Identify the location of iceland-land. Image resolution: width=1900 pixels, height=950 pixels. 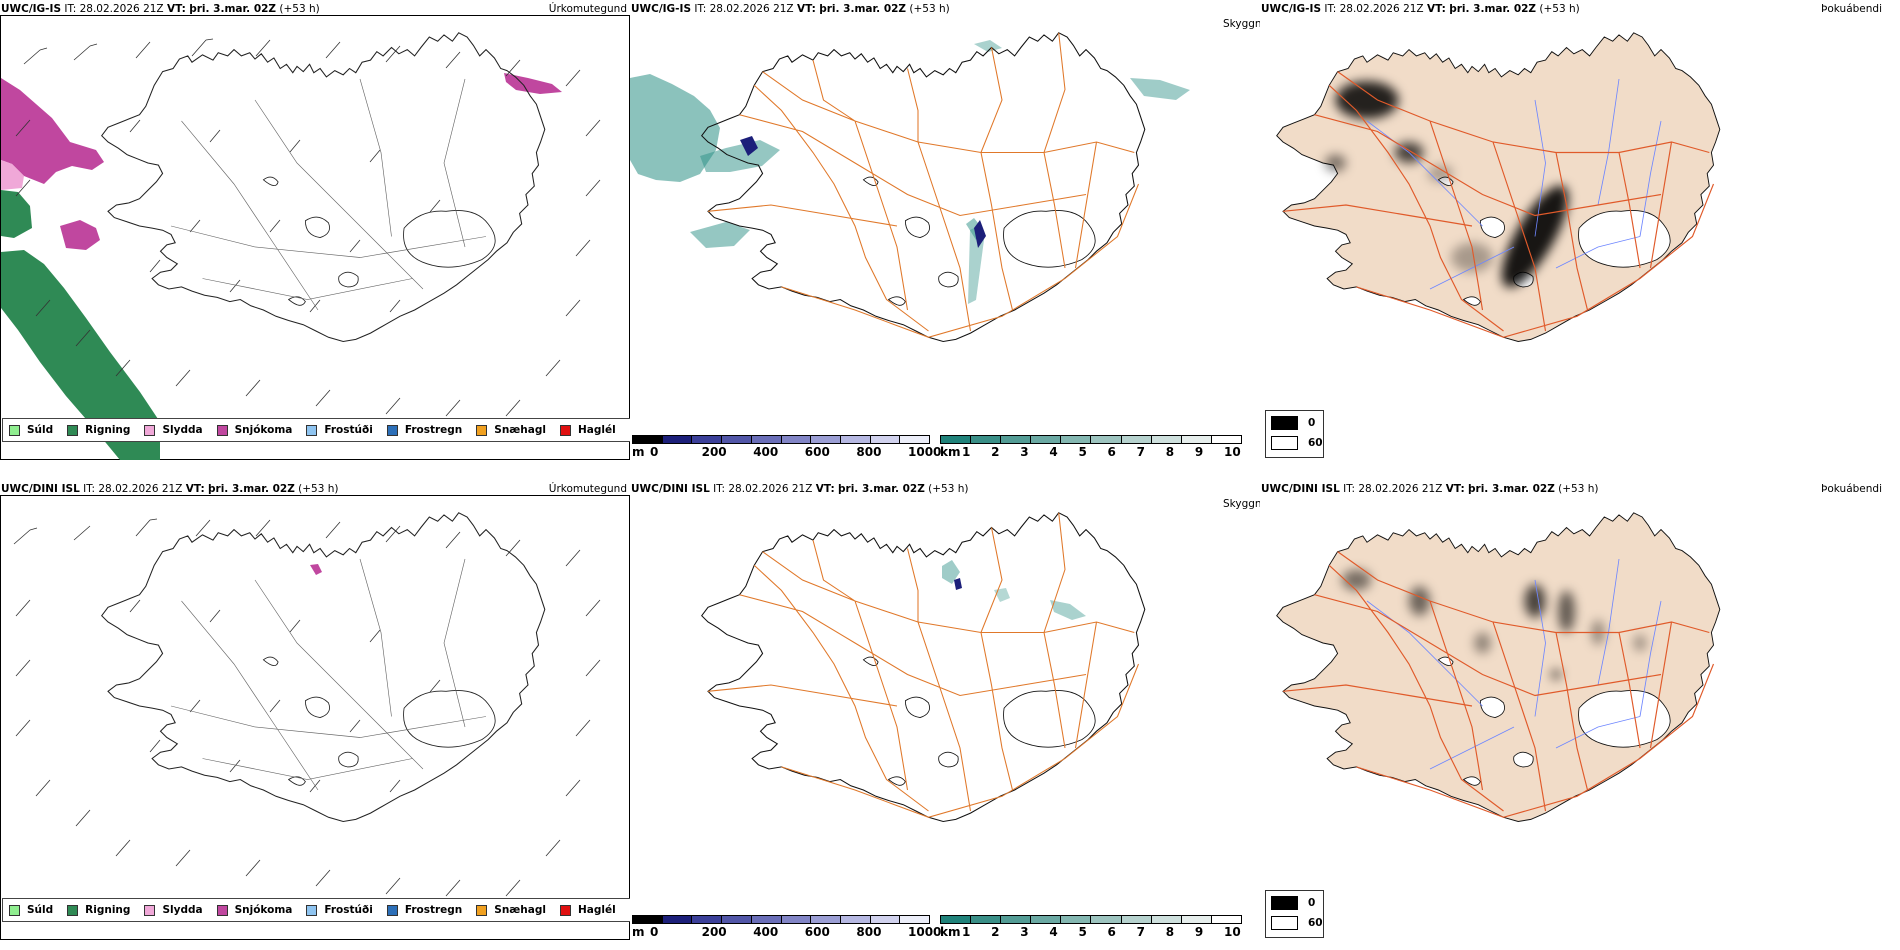
(1498, 187).